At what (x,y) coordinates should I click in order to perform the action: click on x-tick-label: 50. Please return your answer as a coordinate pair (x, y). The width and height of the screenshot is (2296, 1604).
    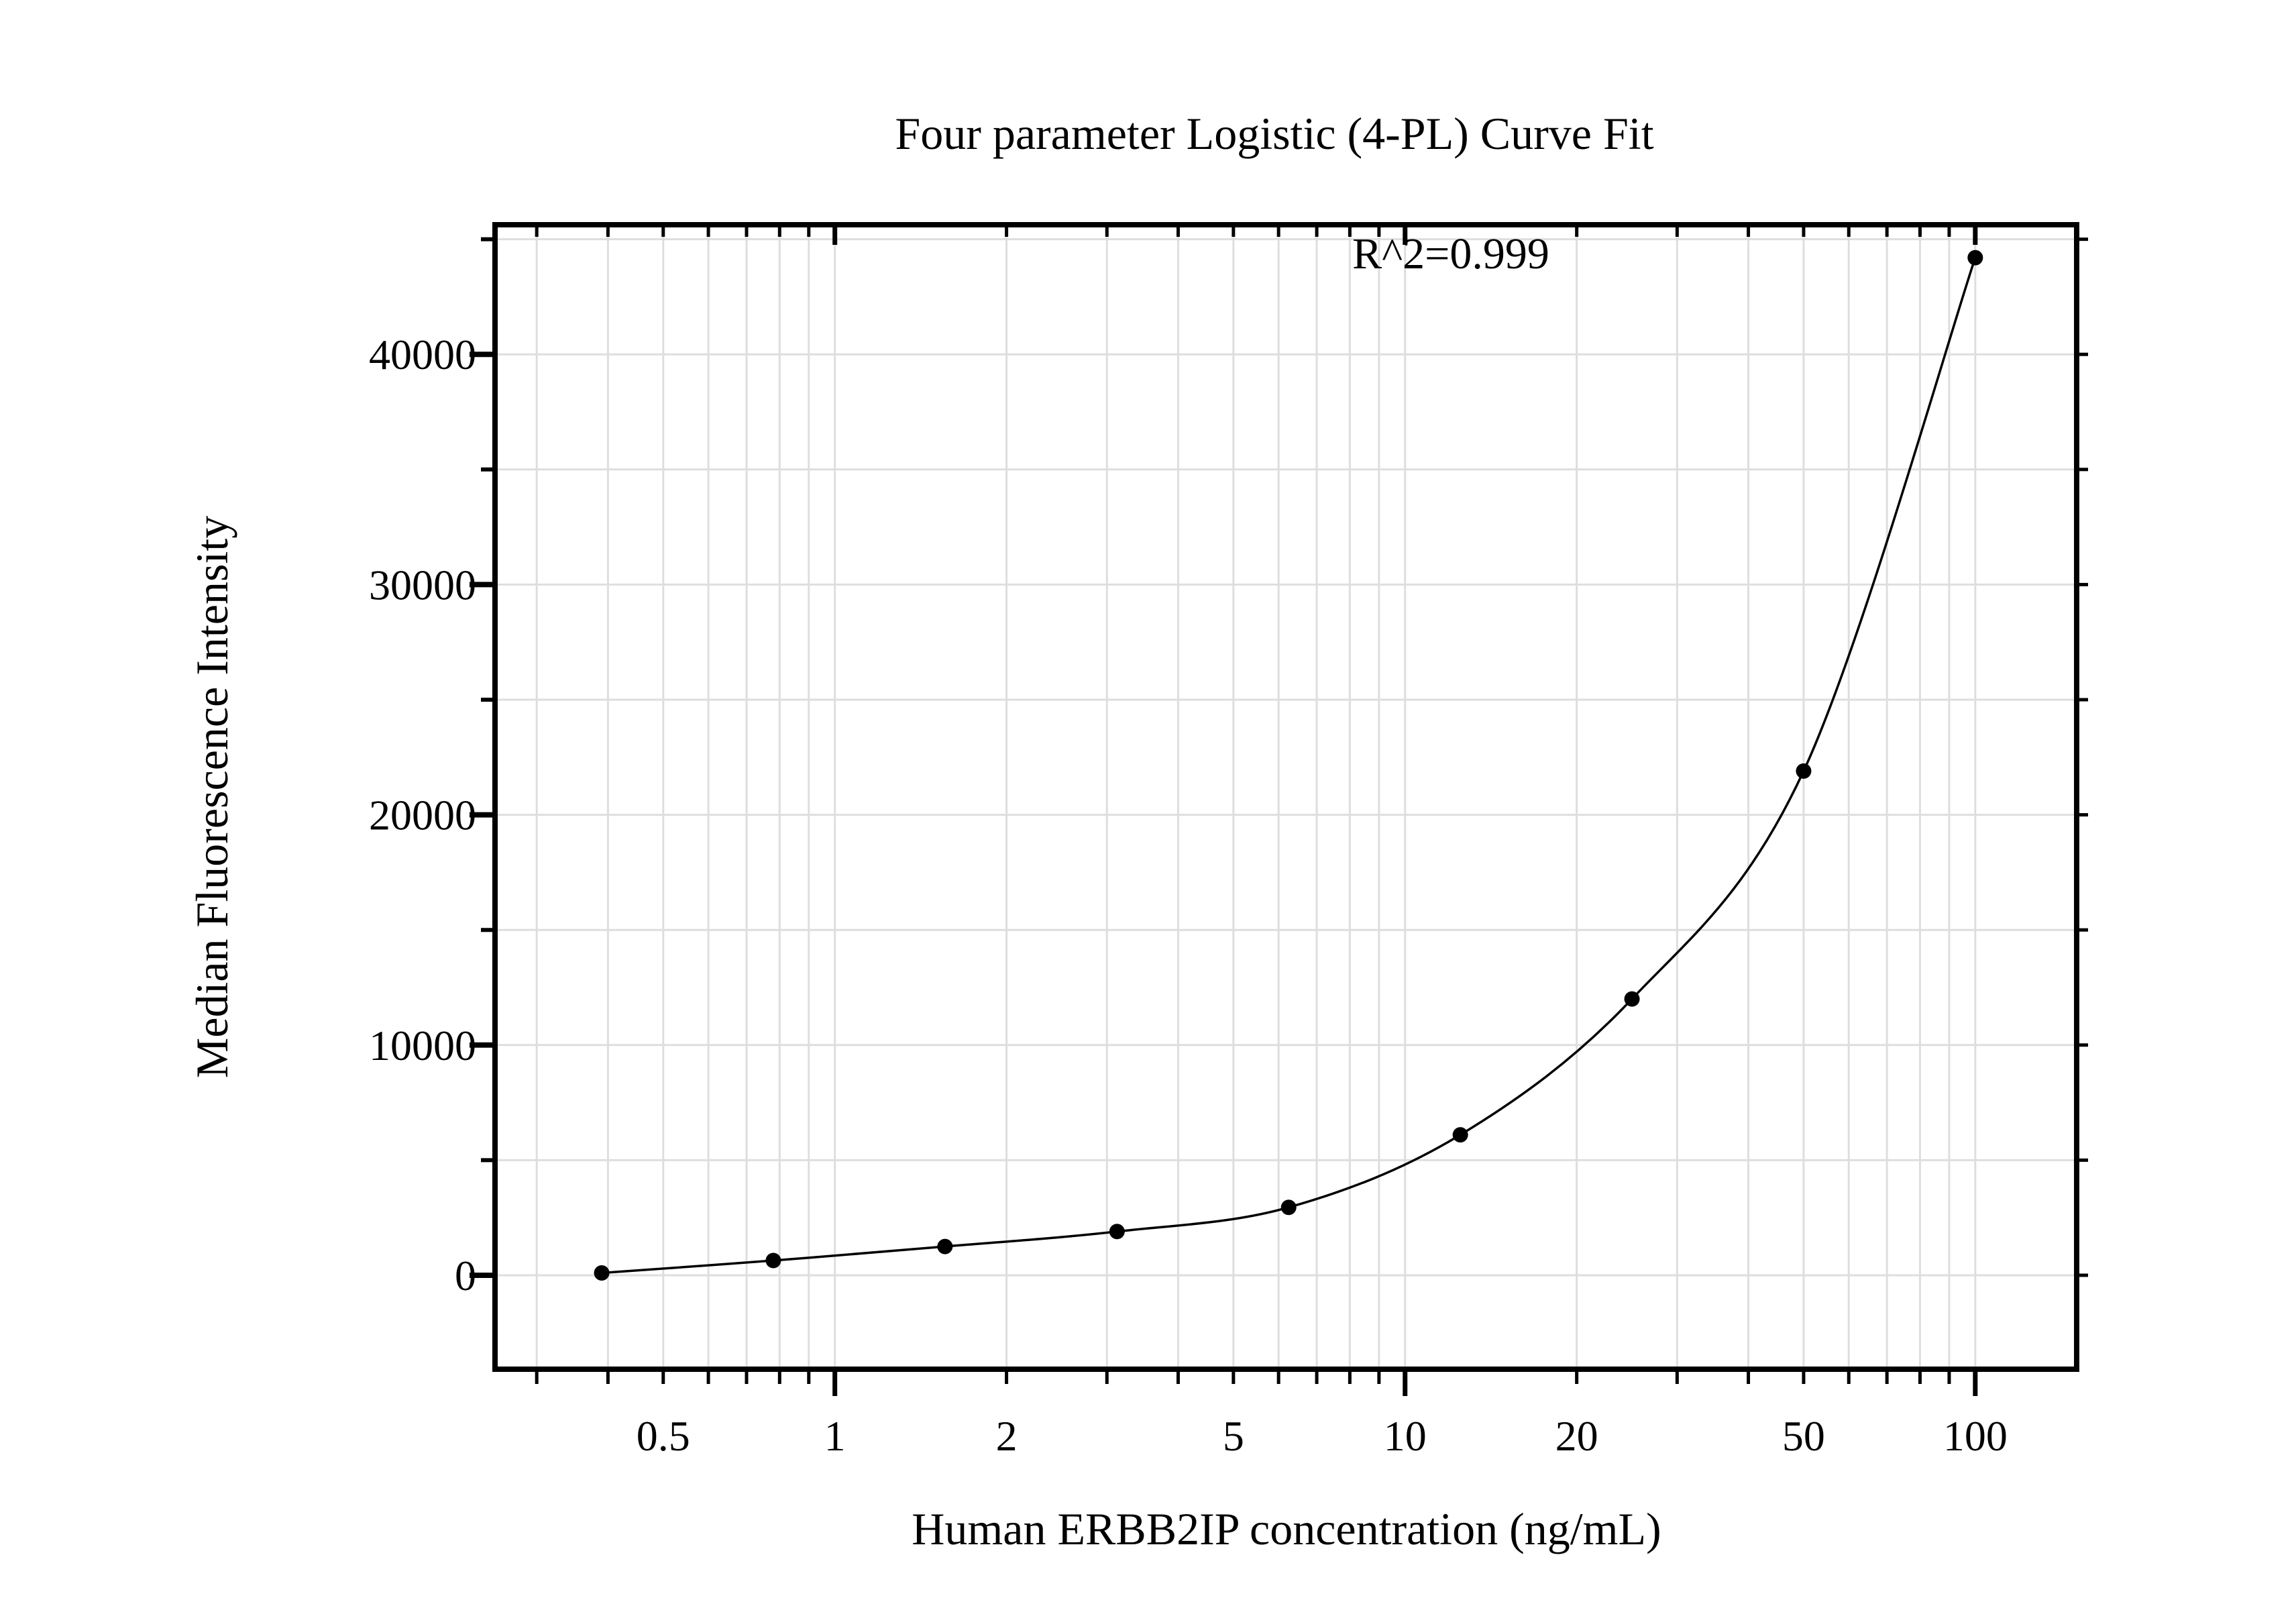
    Looking at the image, I should click on (1803, 1436).